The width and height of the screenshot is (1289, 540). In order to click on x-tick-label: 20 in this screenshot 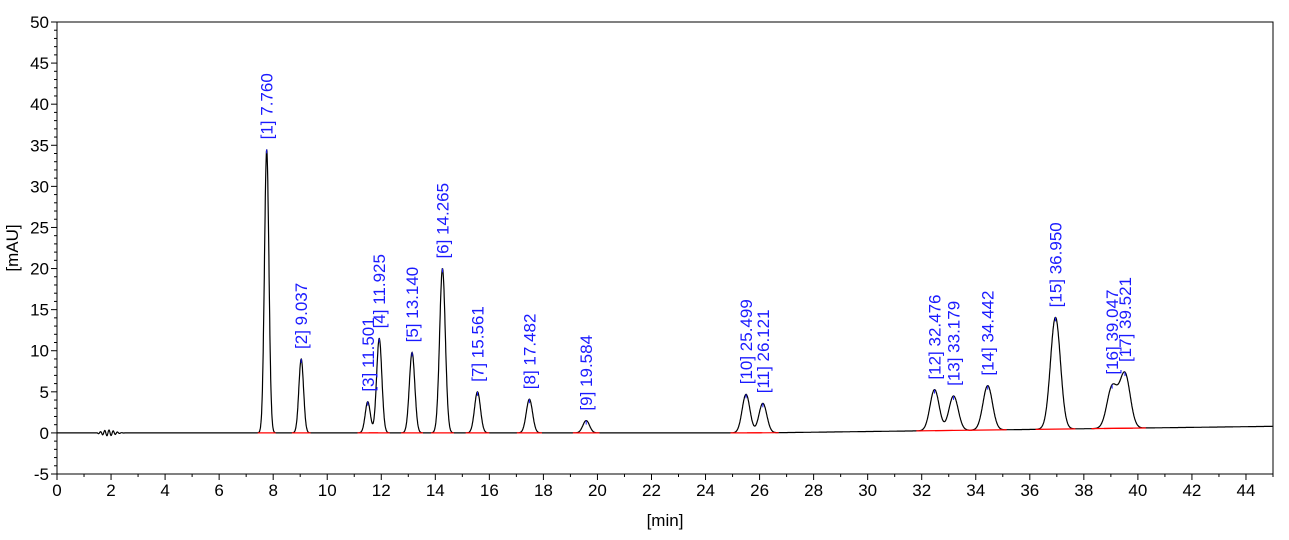, I will do `click(597, 490)`.